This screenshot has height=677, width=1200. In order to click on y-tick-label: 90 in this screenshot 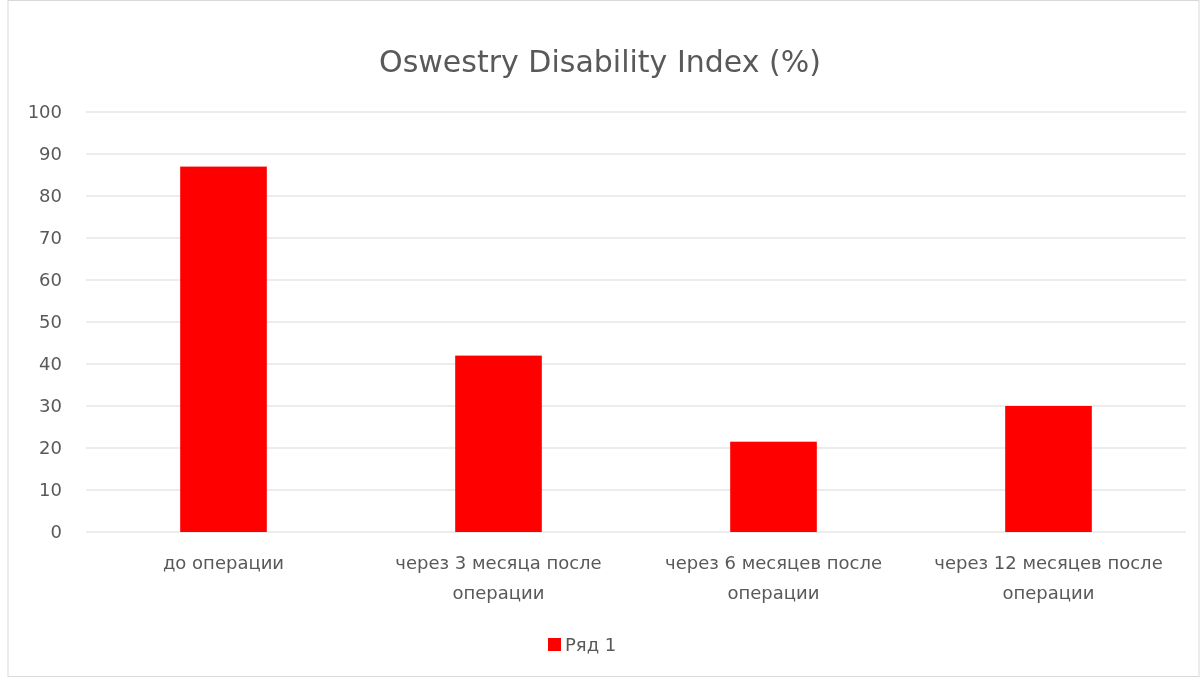, I will do `click(50, 154)`.